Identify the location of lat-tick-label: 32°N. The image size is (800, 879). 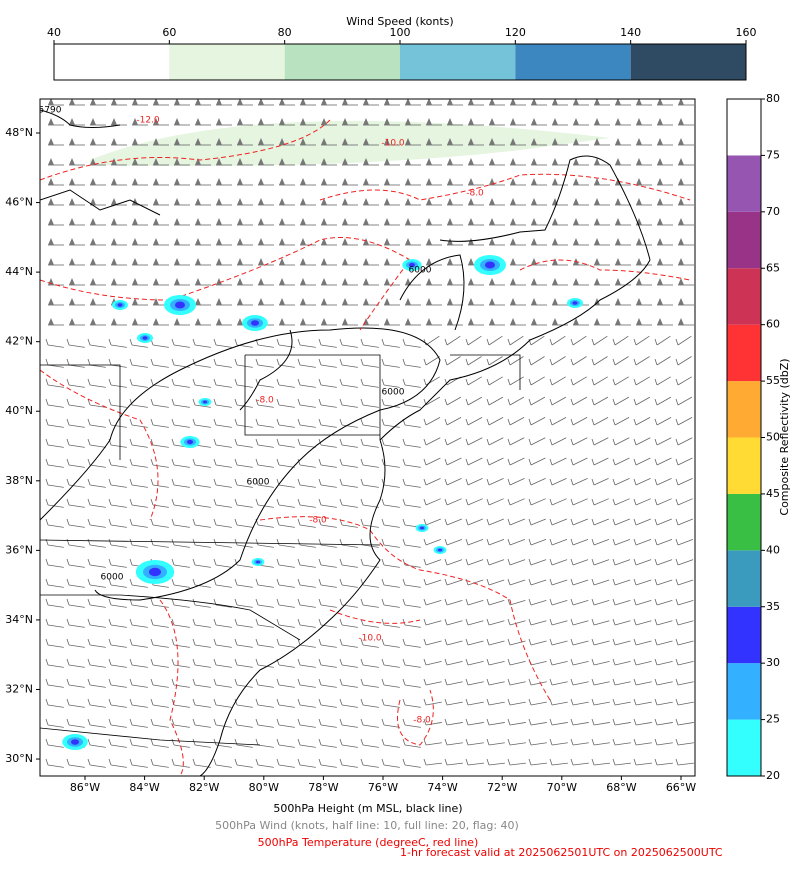
(19, 688).